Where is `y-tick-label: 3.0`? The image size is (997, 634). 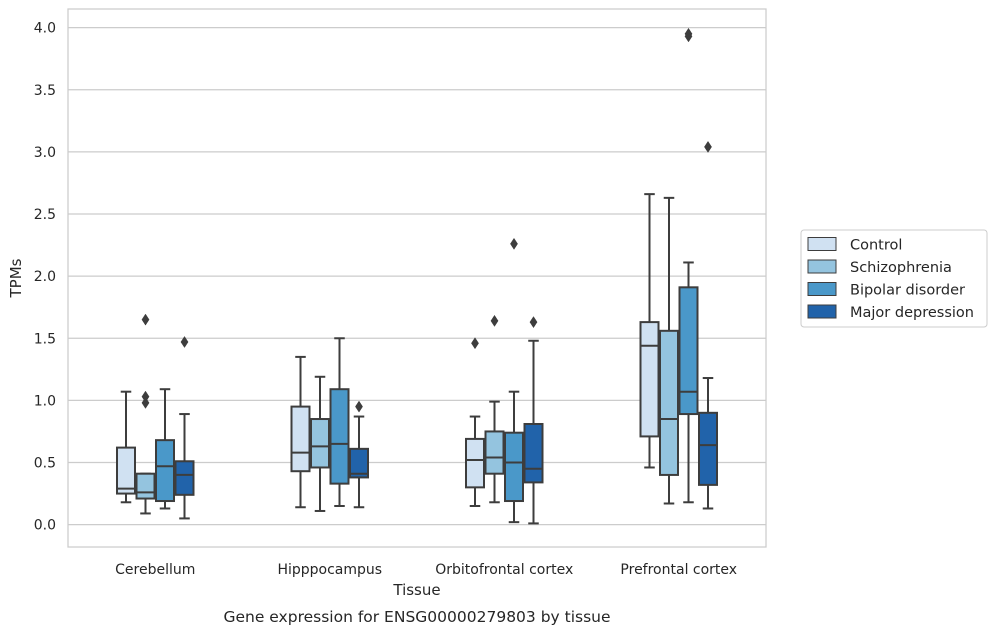 y-tick-label: 3.0 is located at coordinates (45, 153).